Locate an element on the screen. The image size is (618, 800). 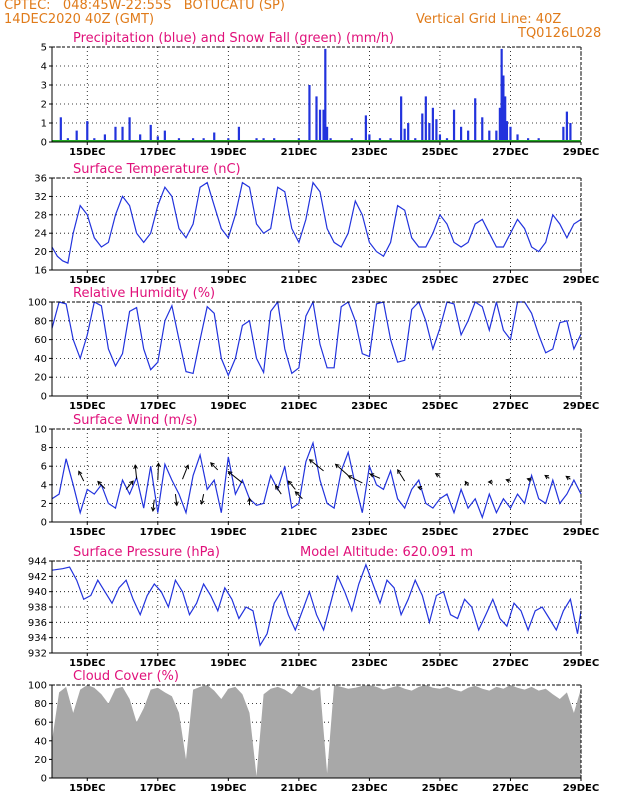
y-tick-label: 10 is located at coordinates (40, 430).